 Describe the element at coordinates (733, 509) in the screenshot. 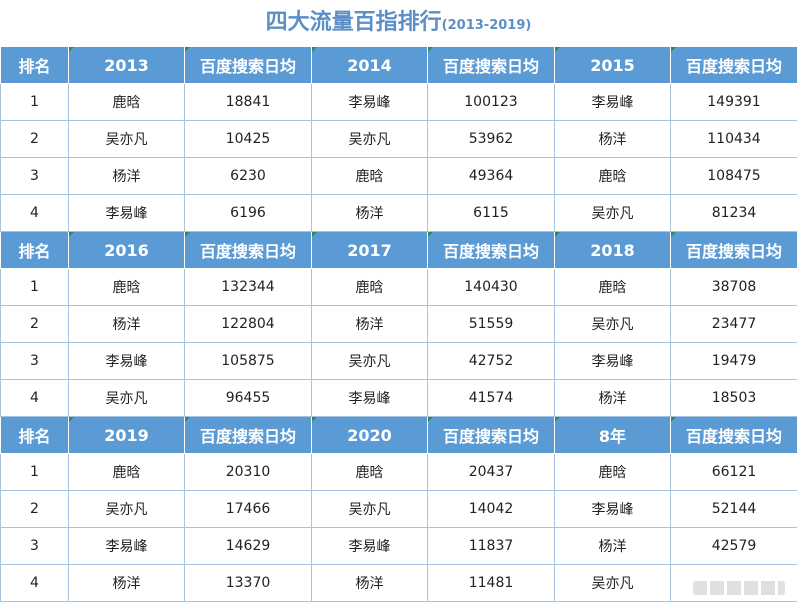

I see `table-cell: 52144` at that location.